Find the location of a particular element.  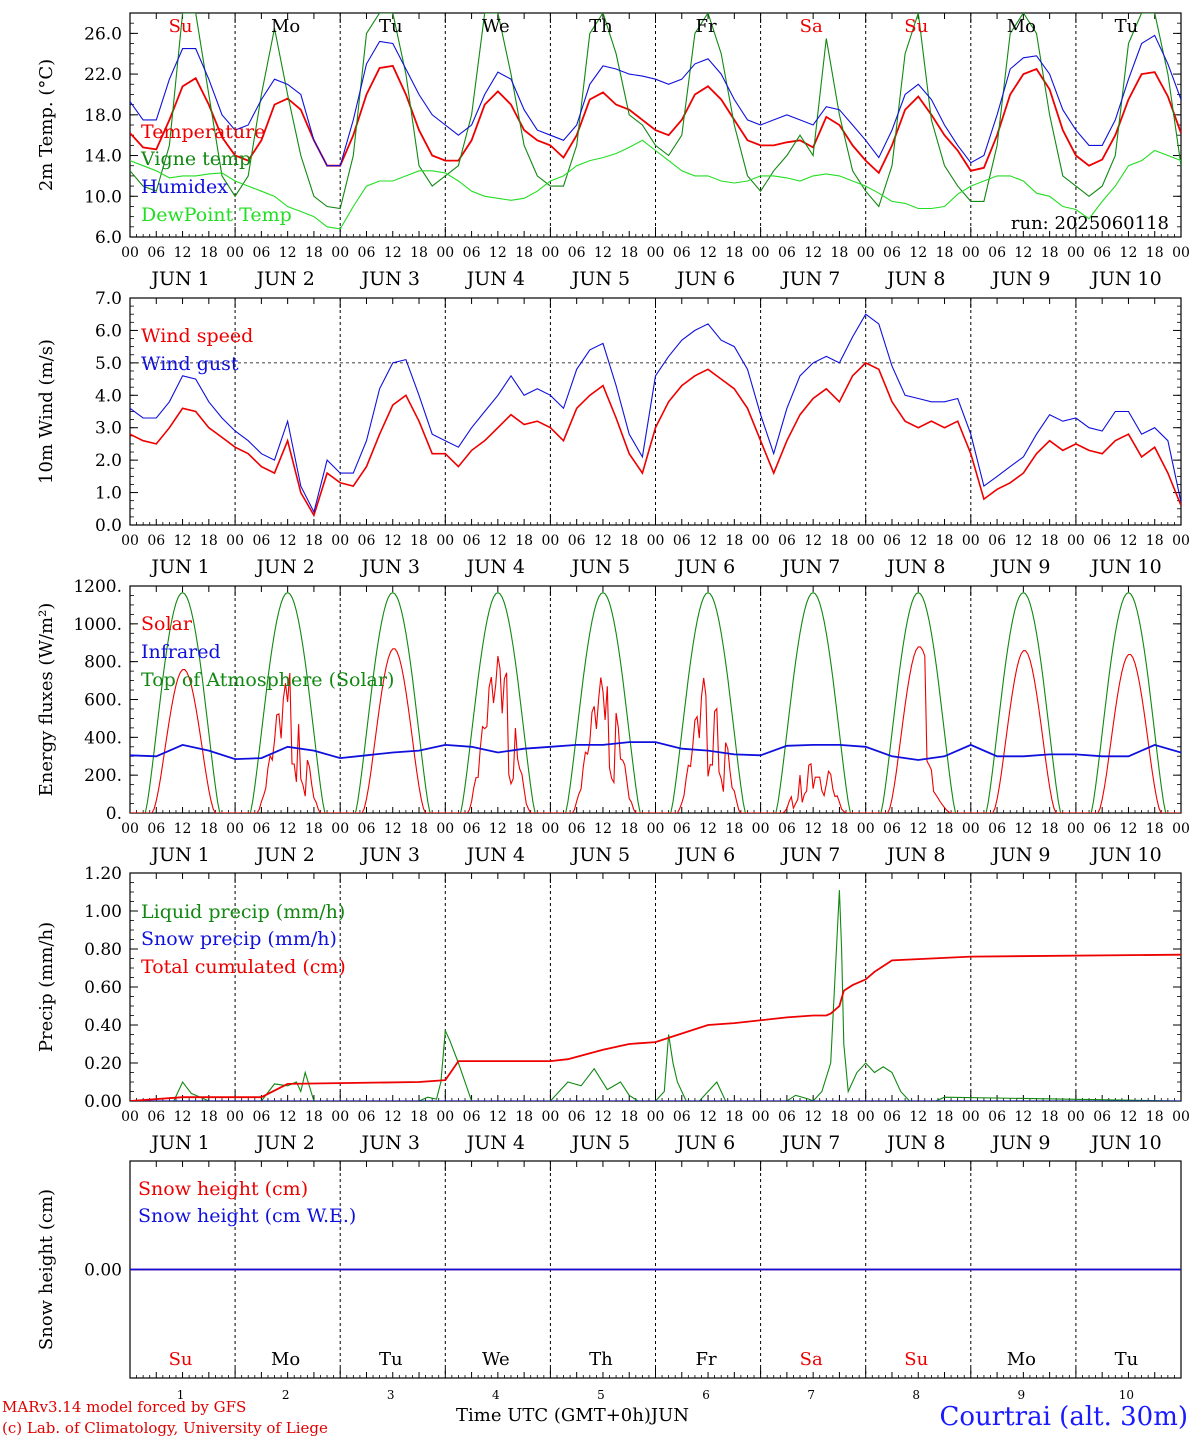

y-axis-label: 10m Wind (m/s) is located at coordinates (46, 411).